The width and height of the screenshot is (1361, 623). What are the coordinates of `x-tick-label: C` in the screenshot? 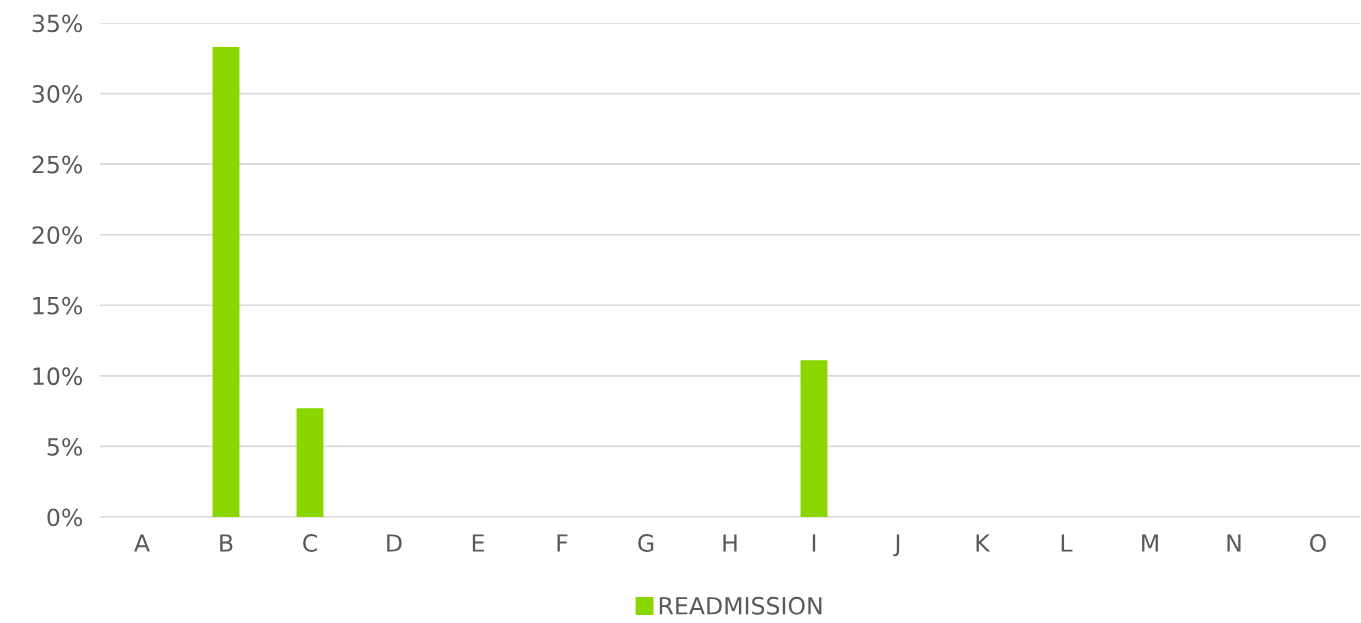 It's located at (310, 543).